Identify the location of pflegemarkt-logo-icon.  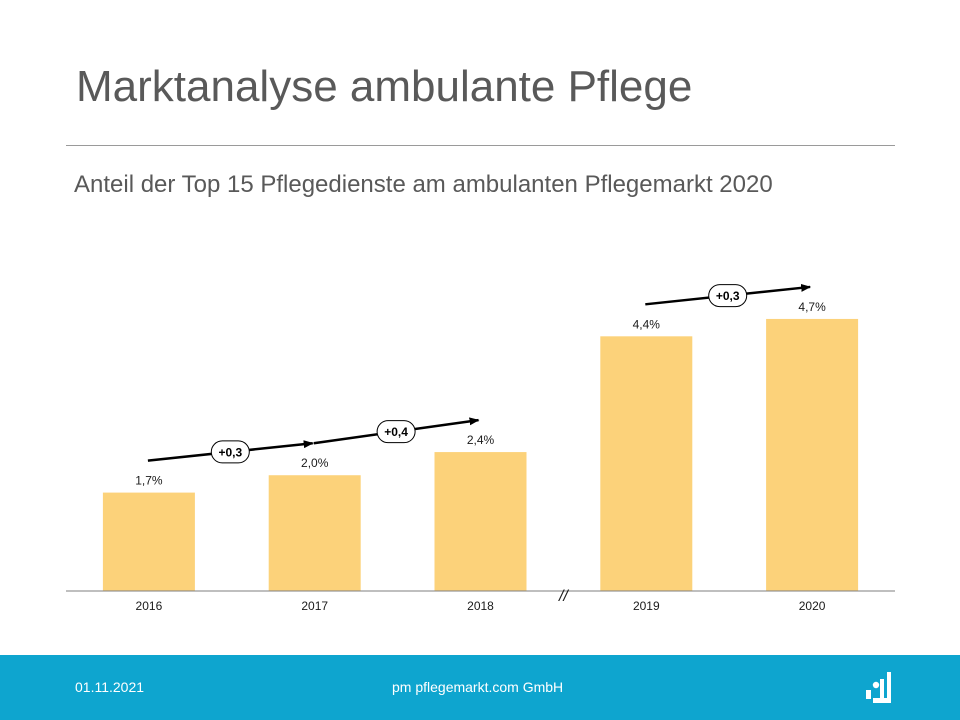
(878, 687).